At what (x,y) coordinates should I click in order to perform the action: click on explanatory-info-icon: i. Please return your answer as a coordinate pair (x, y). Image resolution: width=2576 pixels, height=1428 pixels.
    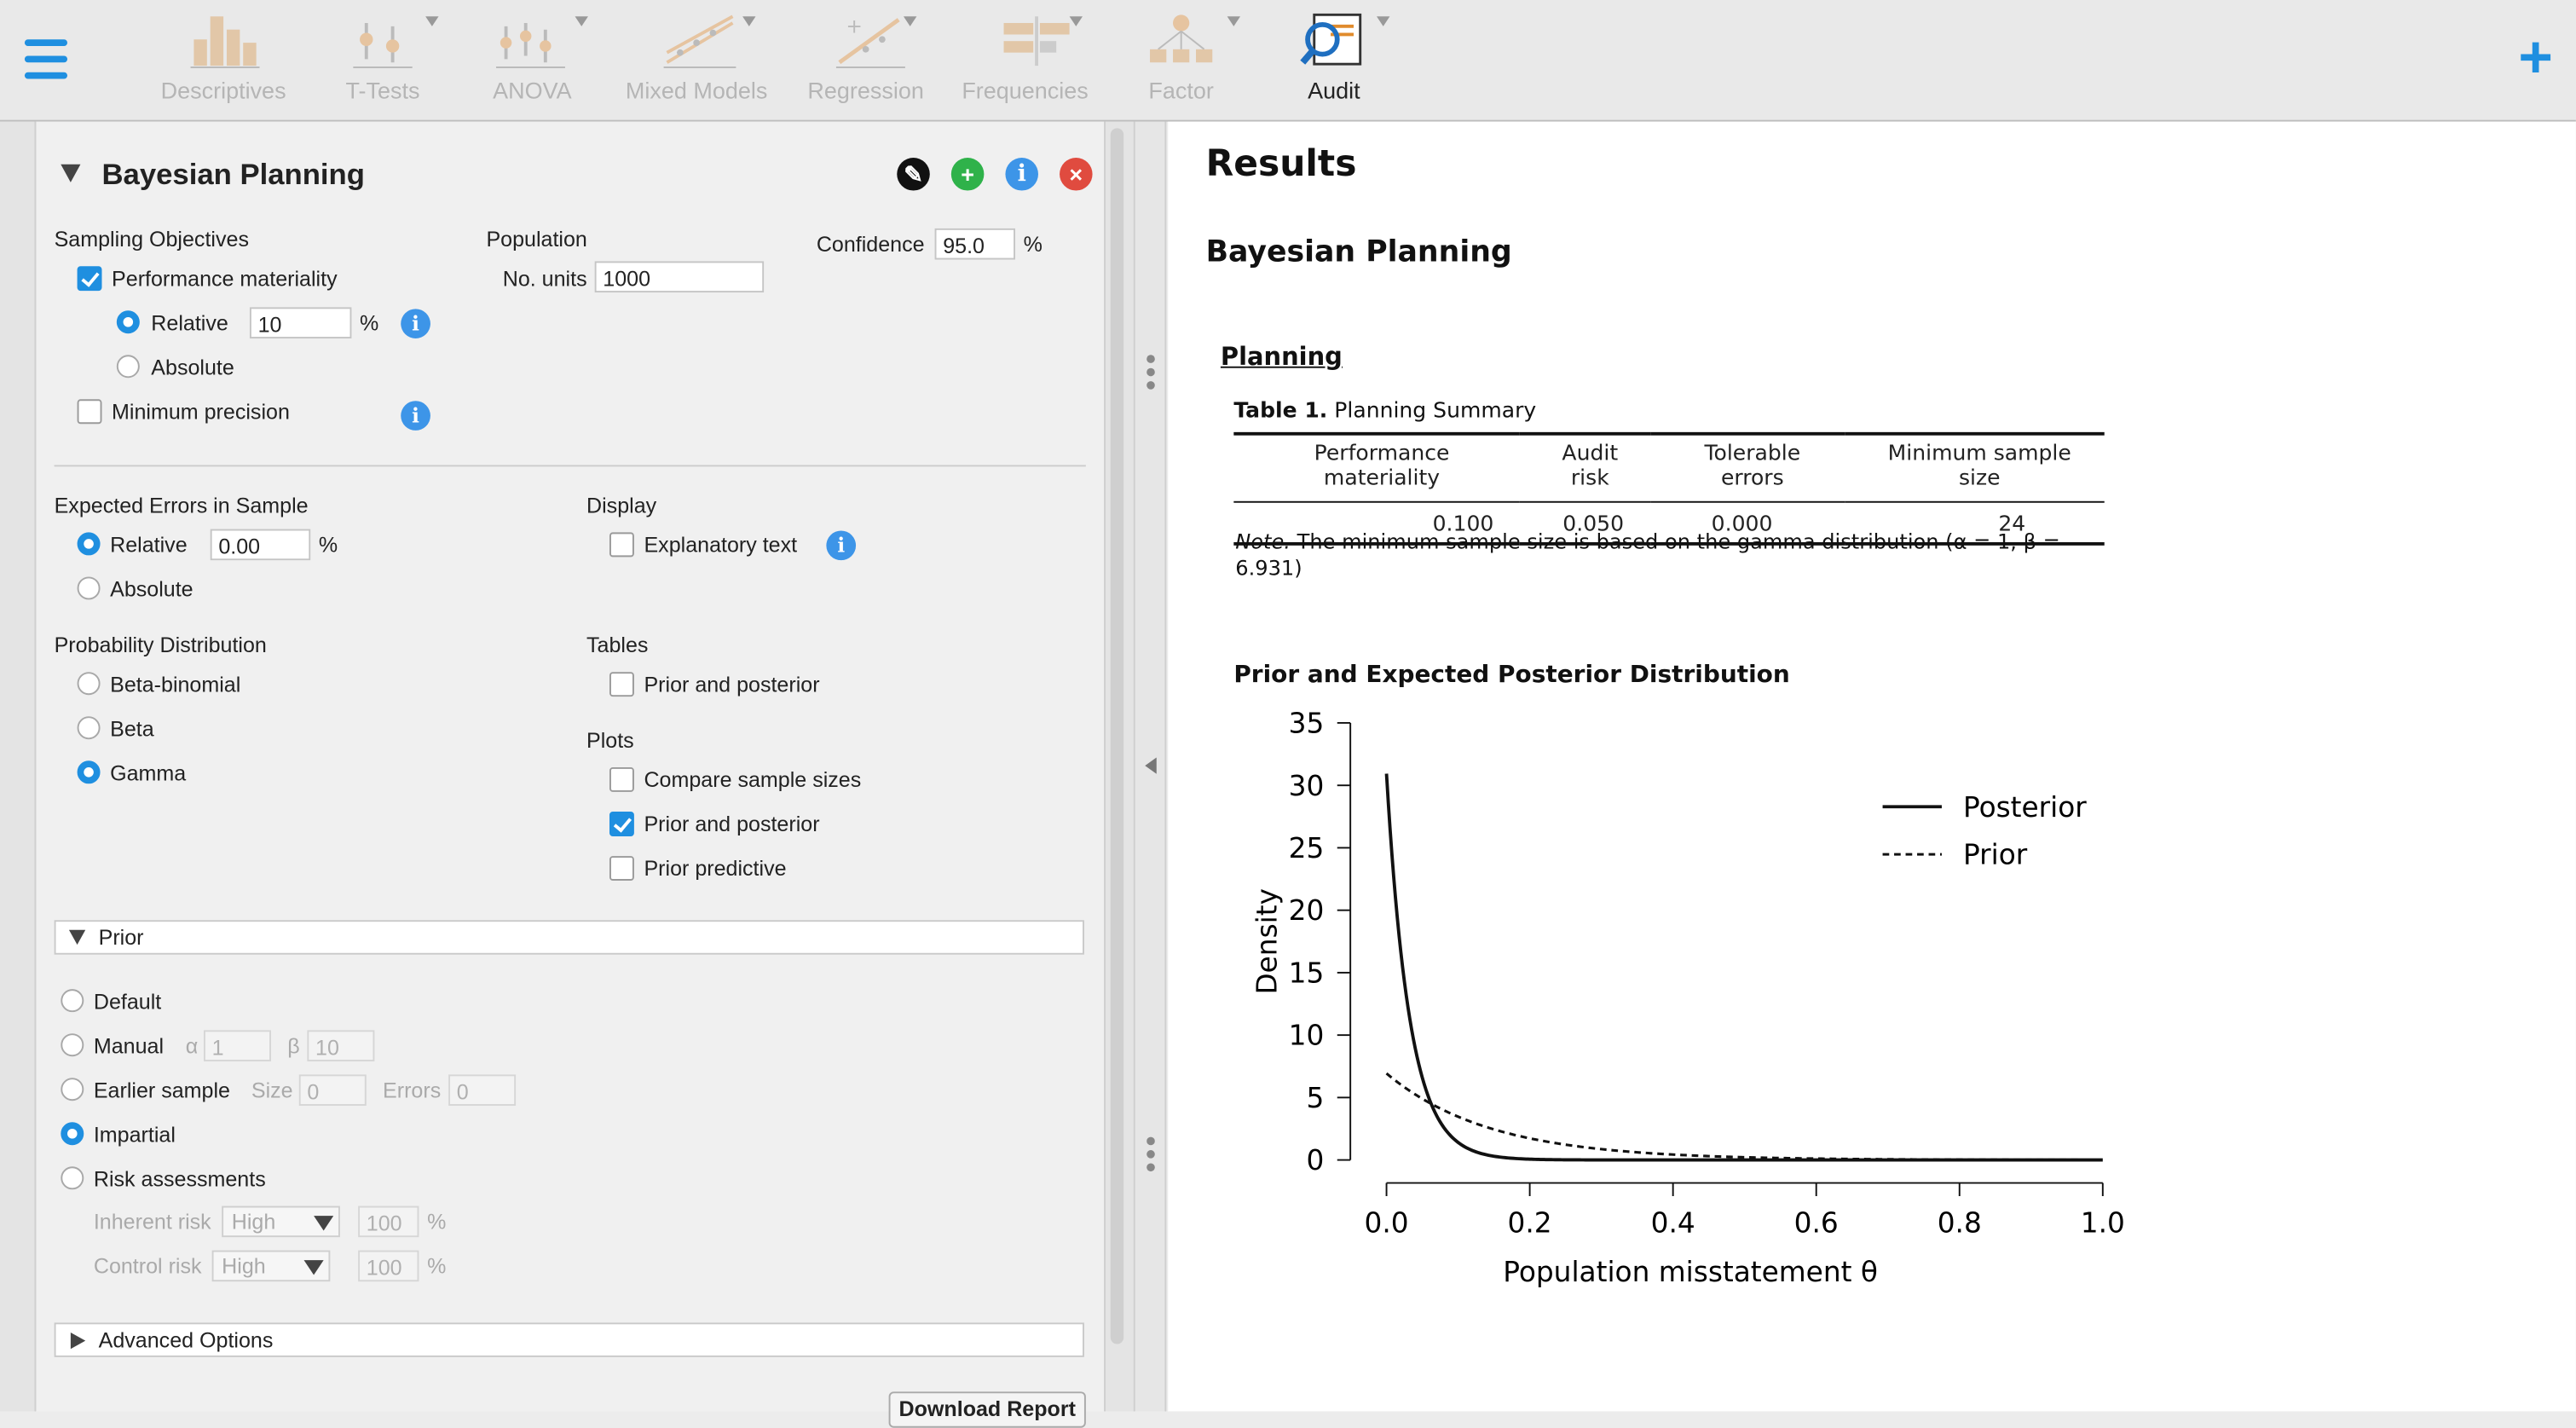
    Looking at the image, I should click on (841, 545).